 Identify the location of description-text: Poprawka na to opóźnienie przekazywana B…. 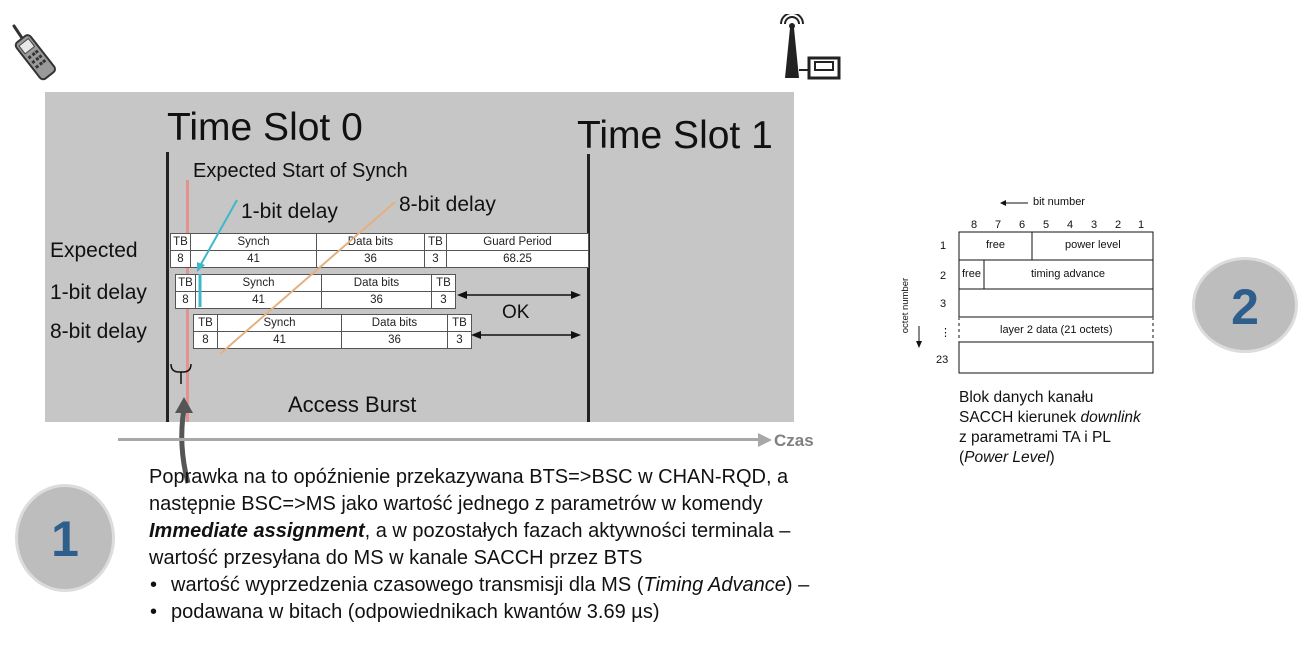
(529, 545).